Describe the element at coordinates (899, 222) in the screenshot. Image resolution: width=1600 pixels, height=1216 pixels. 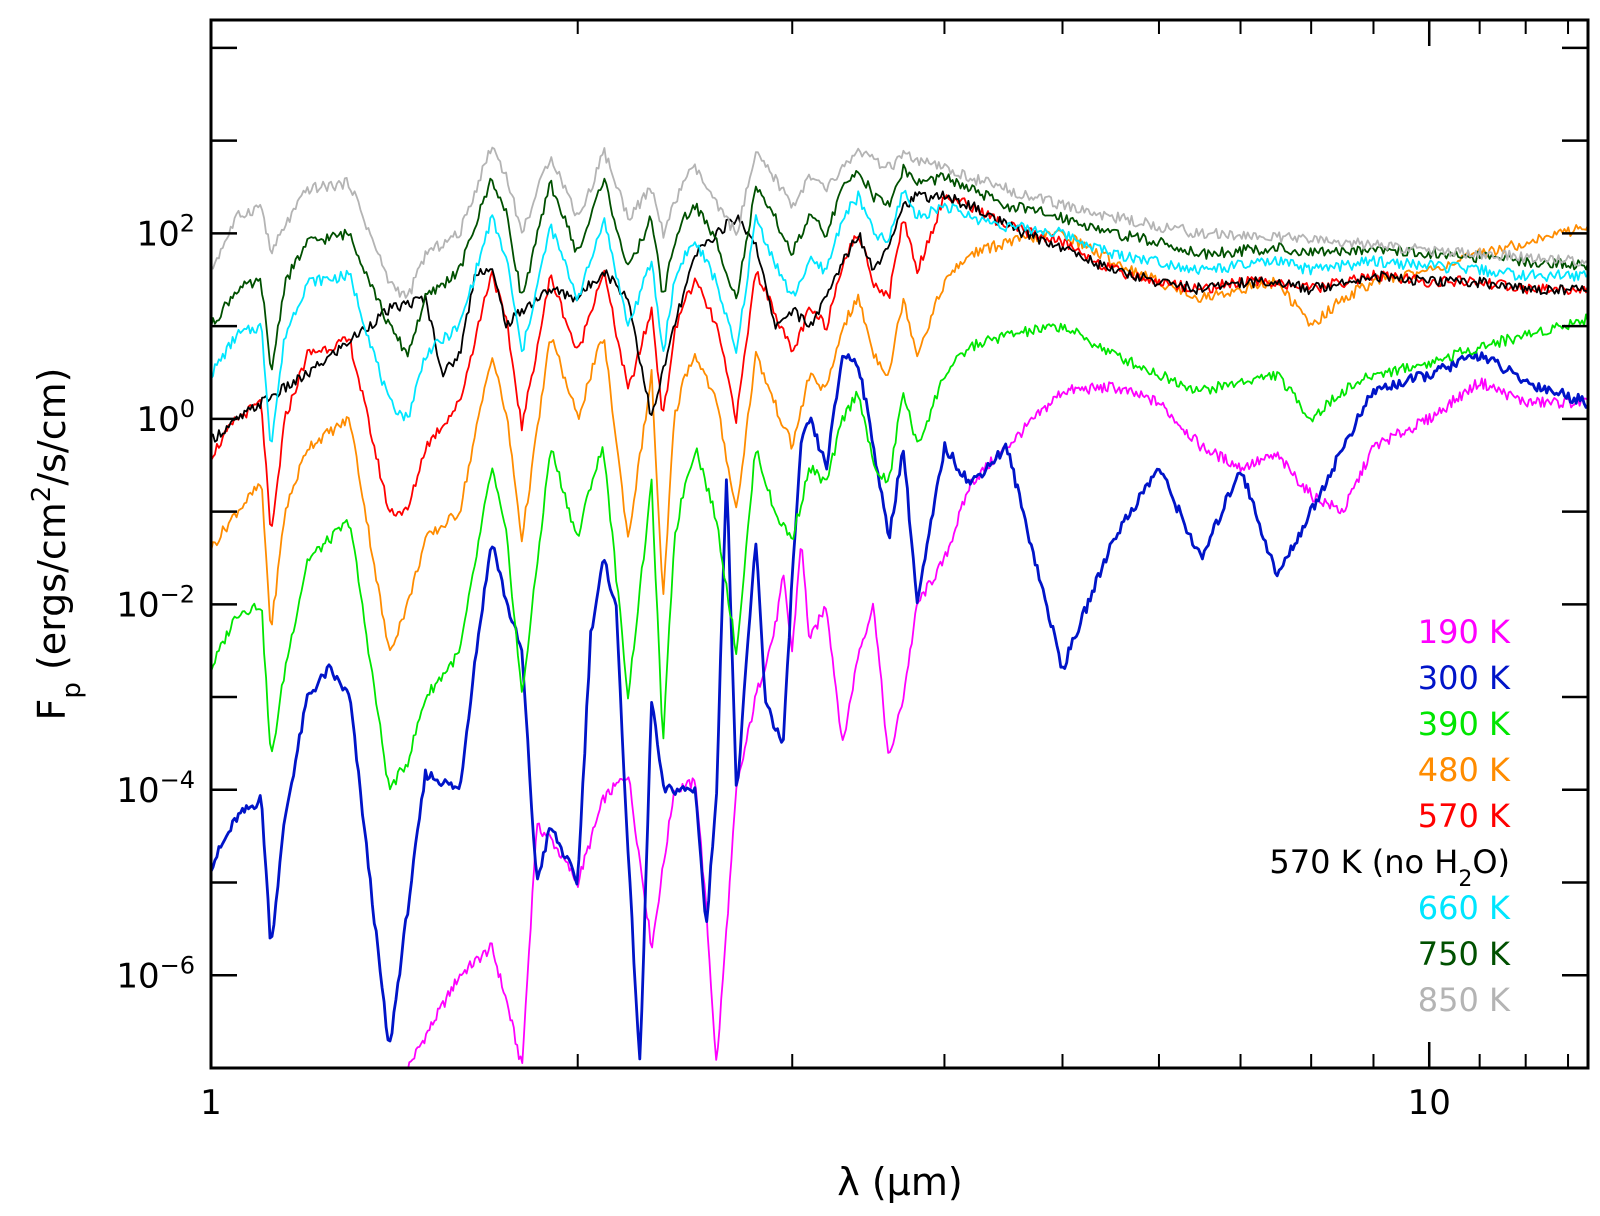
I see `series-line-850-k` at that location.